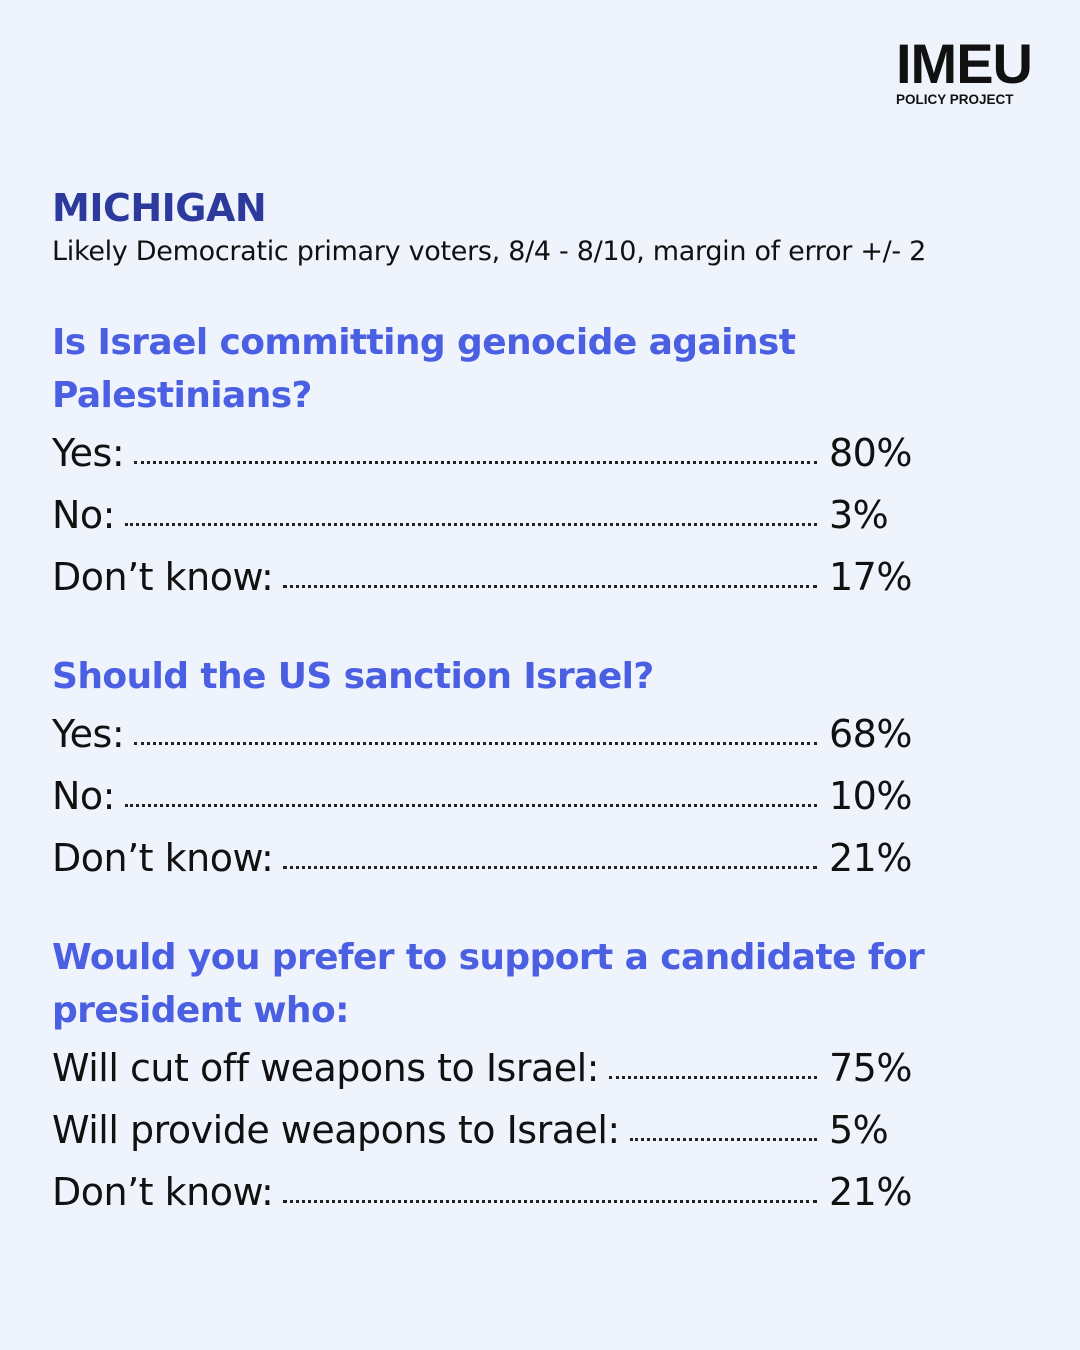 Image resolution: width=1080 pixels, height=1350 pixels. What do you see at coordinates (326, 1068) in the screenshot?
I see `answer-label: Will cut off weapons to Israel:` at bounding box center [326, 1068].